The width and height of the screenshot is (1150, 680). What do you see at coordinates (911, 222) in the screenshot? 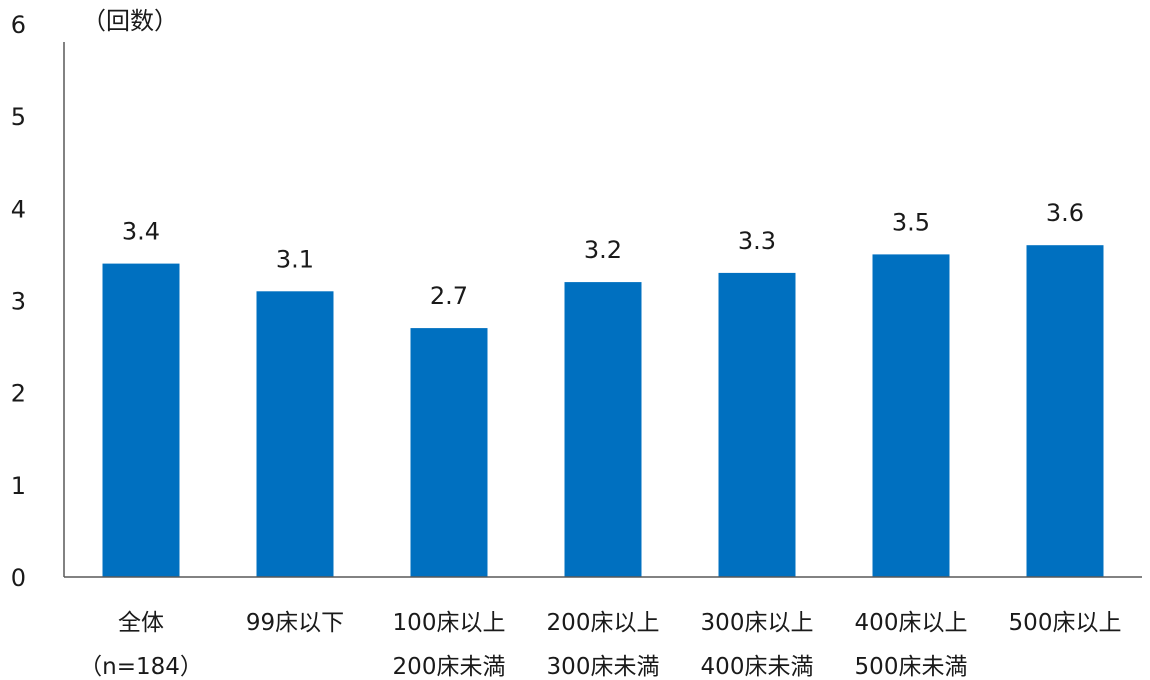
I see `data-label: 3.5` at bounding box center [911, 222].